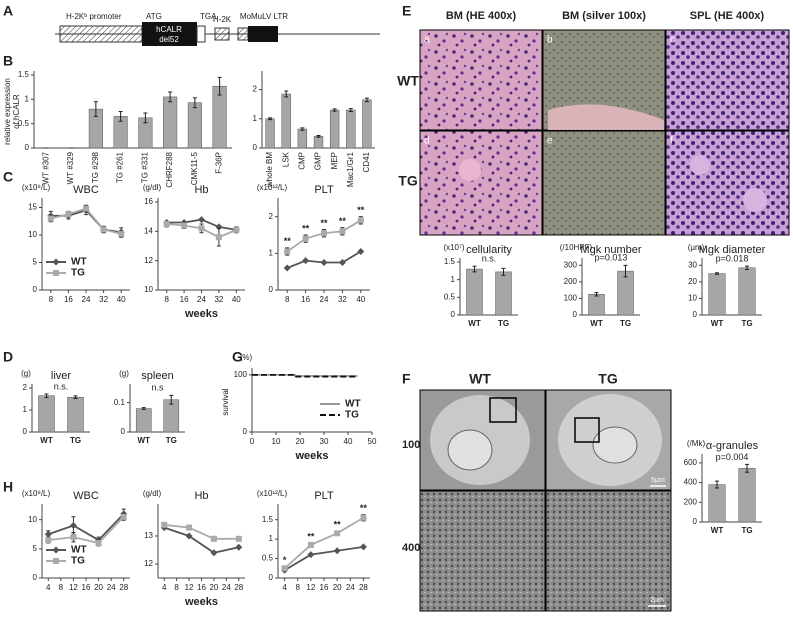 The width and height of the screenshot is (793, 622). What do you see at coordinates (120, 402) in the screenshot?
I see `y-tick-label: 0.1` at bounding box center [120, 402].